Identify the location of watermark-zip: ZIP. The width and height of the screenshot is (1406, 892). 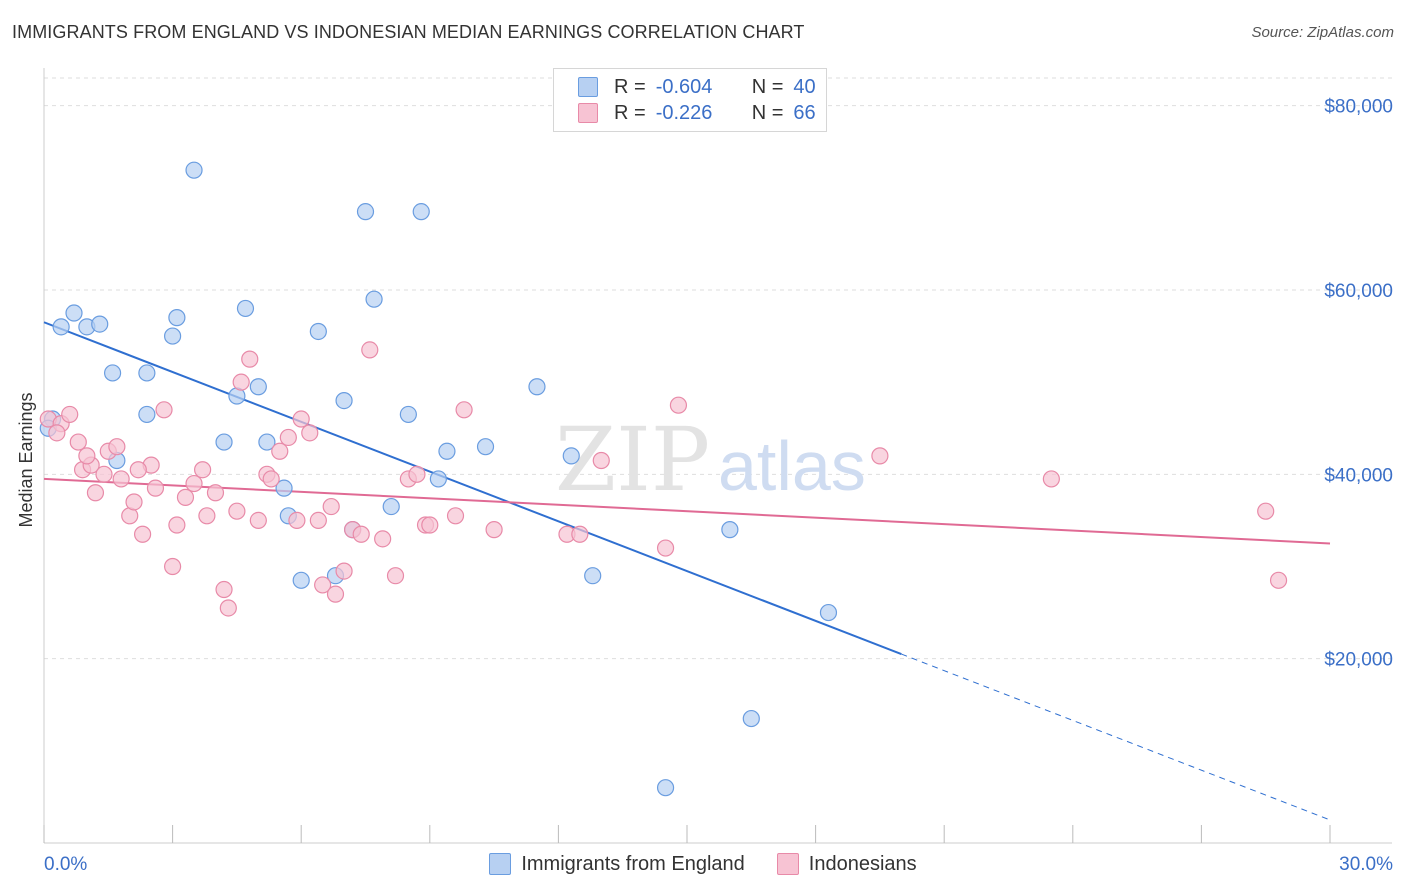
(632, 459).